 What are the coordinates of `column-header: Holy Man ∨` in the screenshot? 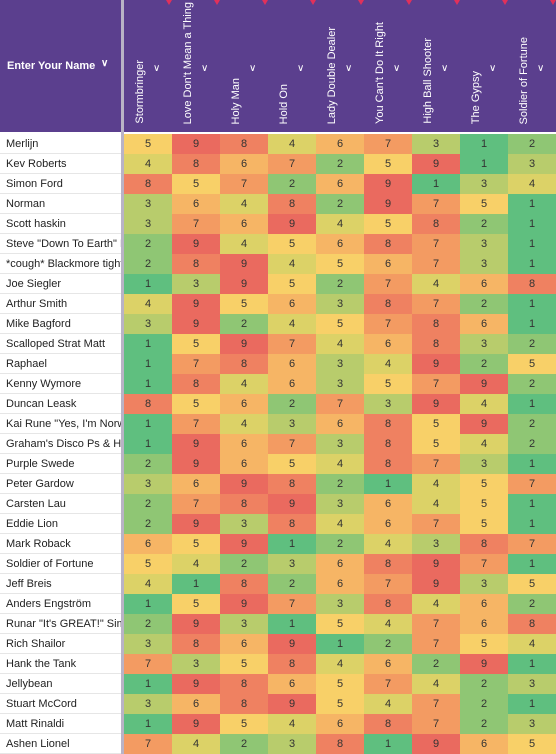 It's located at (244, 66).